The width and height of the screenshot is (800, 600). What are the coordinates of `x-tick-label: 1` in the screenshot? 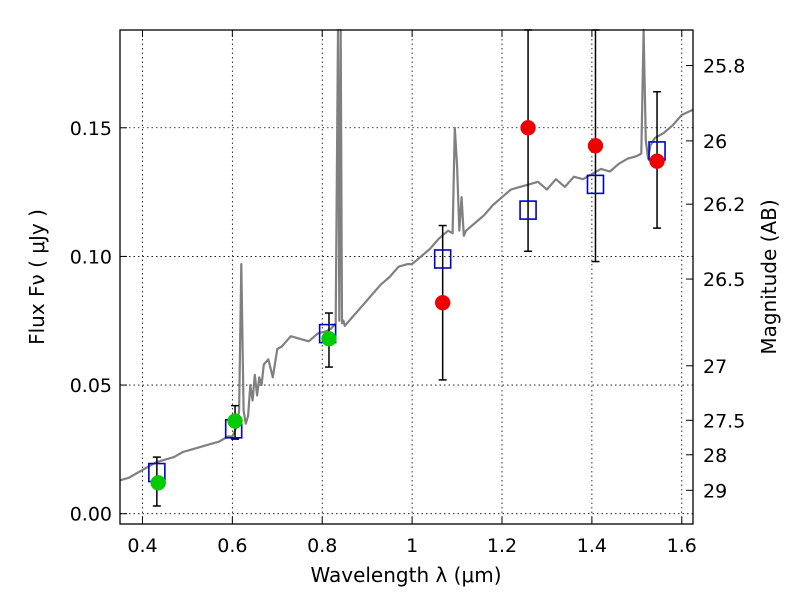 It's located at (412, 546).